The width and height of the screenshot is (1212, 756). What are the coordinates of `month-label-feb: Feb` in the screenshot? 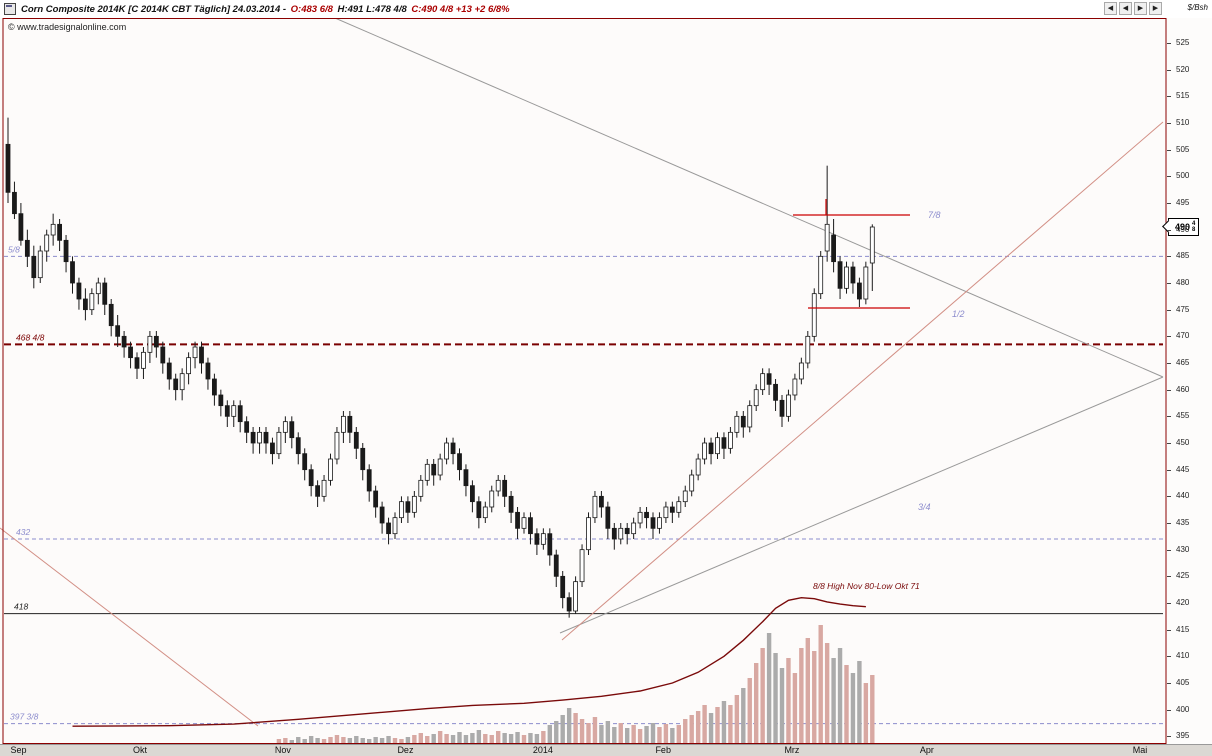 It's located at (663, 750).